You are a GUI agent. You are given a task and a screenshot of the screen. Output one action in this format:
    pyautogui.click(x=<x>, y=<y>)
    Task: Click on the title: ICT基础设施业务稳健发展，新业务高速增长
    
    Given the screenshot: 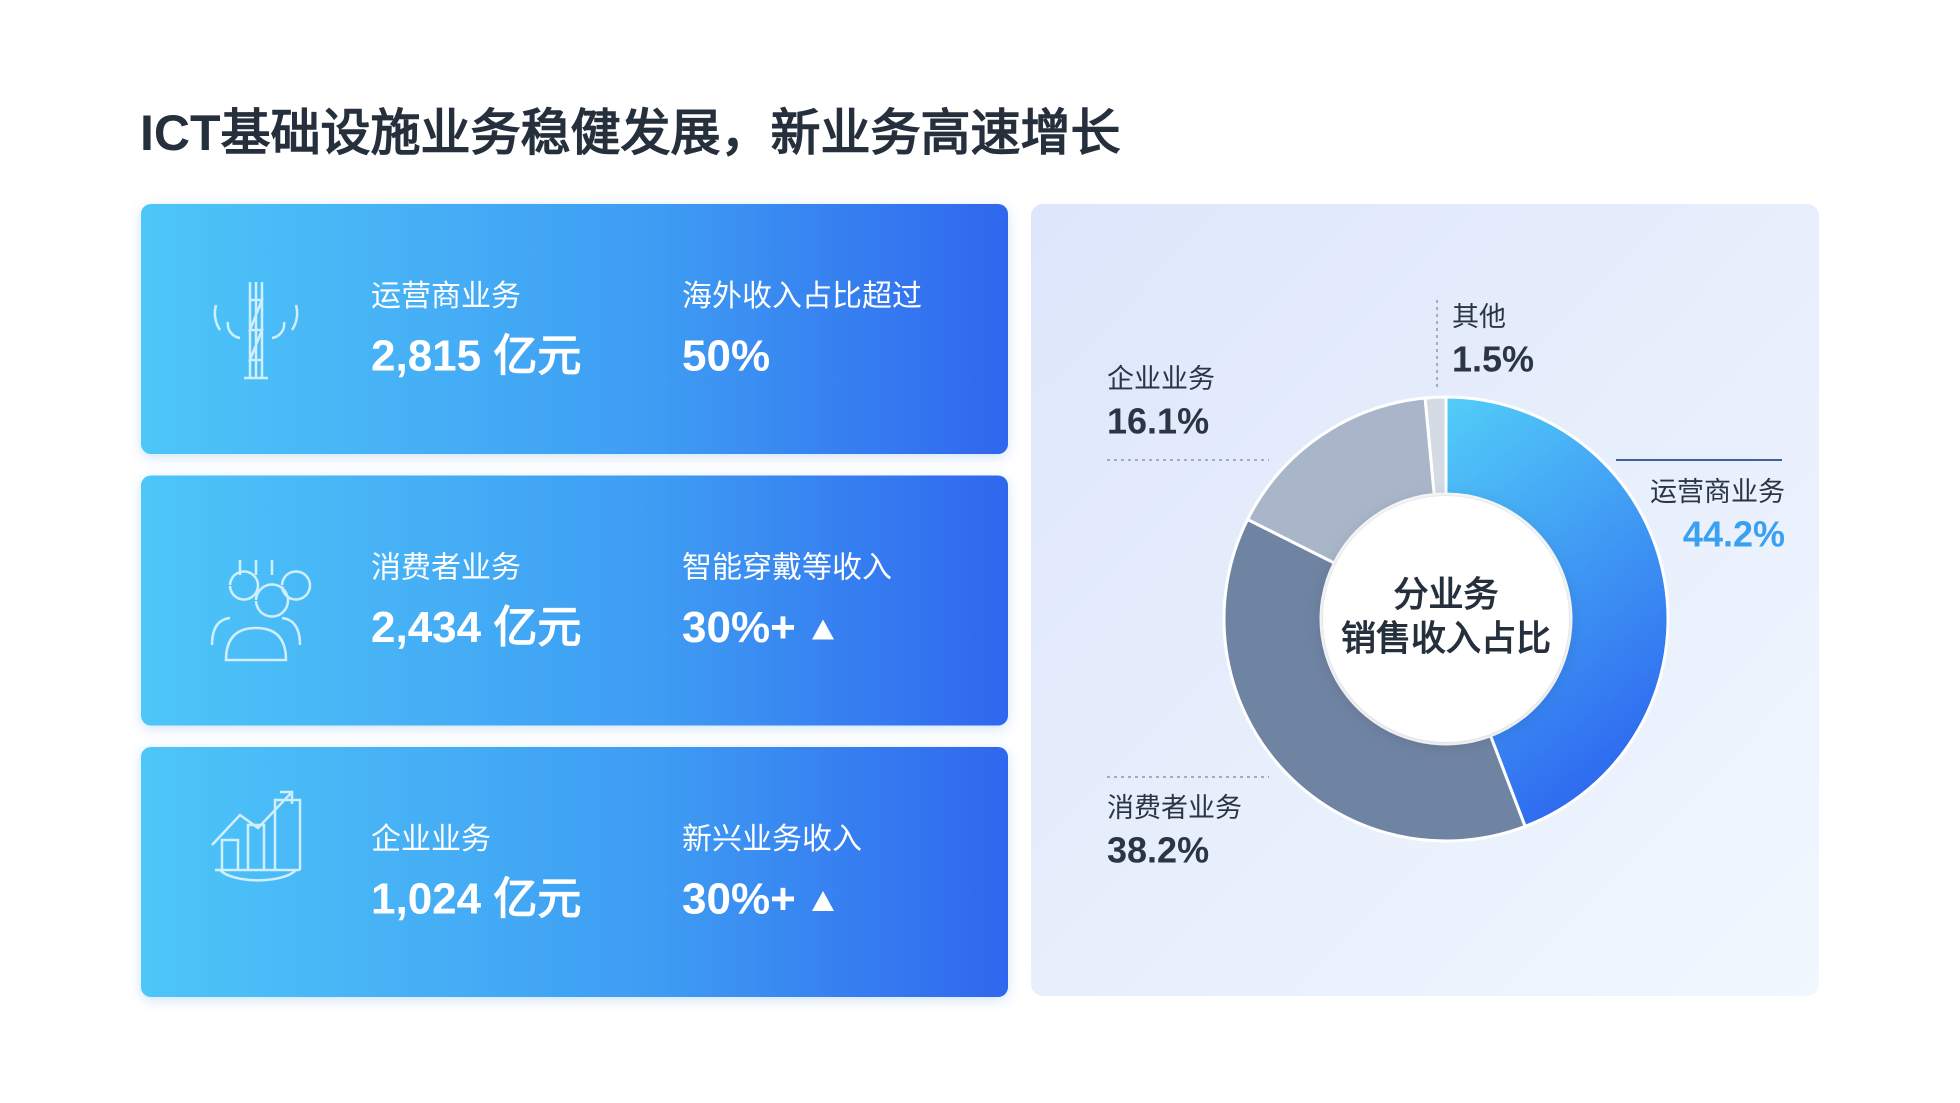 What is the action you would take?
    pyautogui.click(x=630, y=133)
    